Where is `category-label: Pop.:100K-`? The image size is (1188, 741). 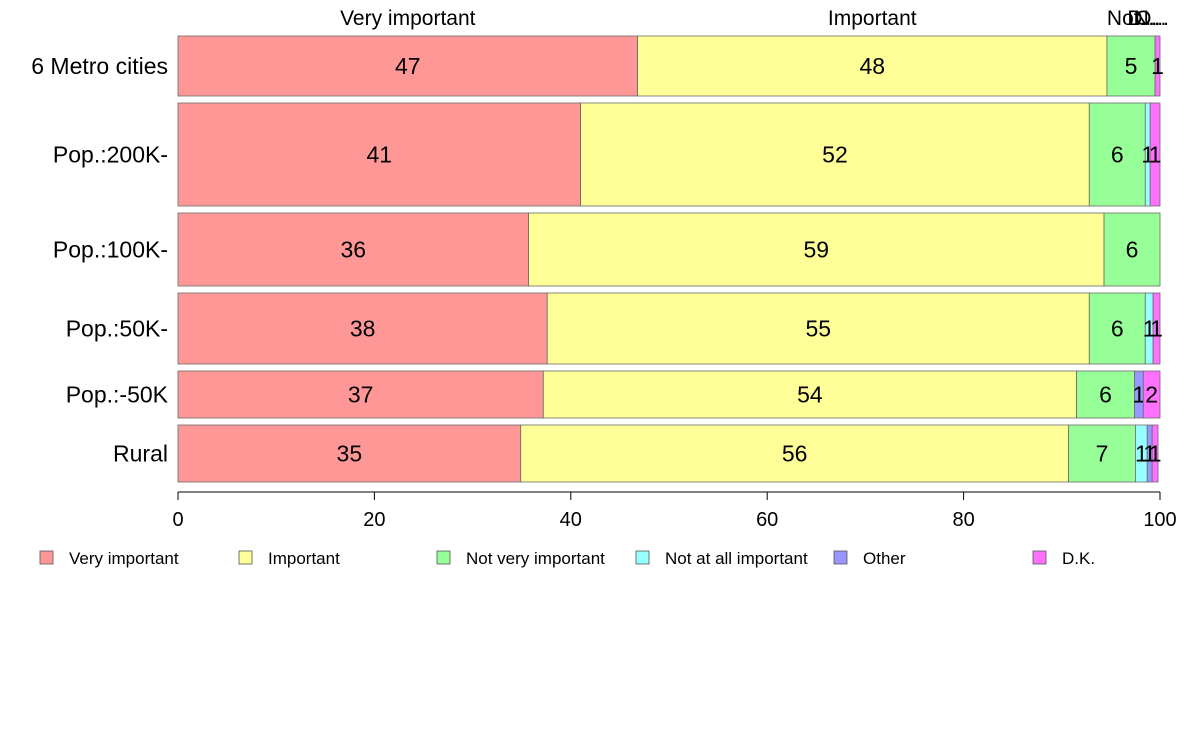
category-label: Pop.:100K- is located at coordinates (110, 250).